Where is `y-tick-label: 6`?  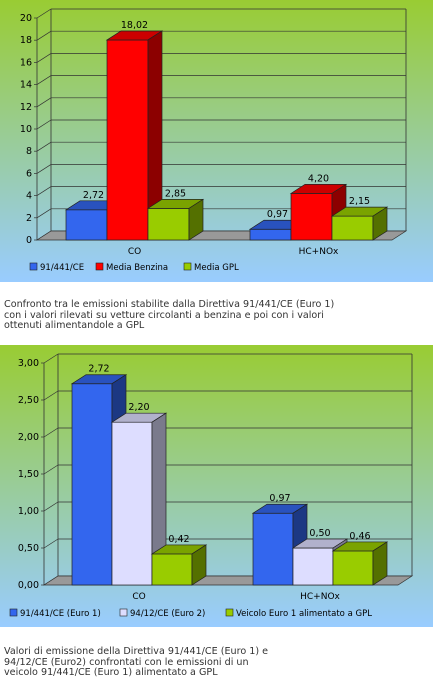
y-tick-label: 6 is located at coordinates (29, 173).